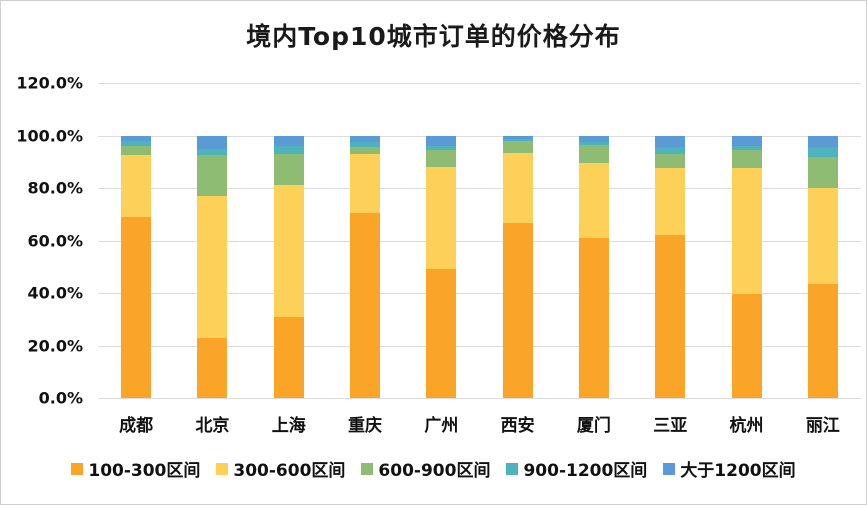  What do you see at coordinates (593, 426) in the screenshot?
I see `x-tick-label: 厦门` at bounding box center [593, 426].